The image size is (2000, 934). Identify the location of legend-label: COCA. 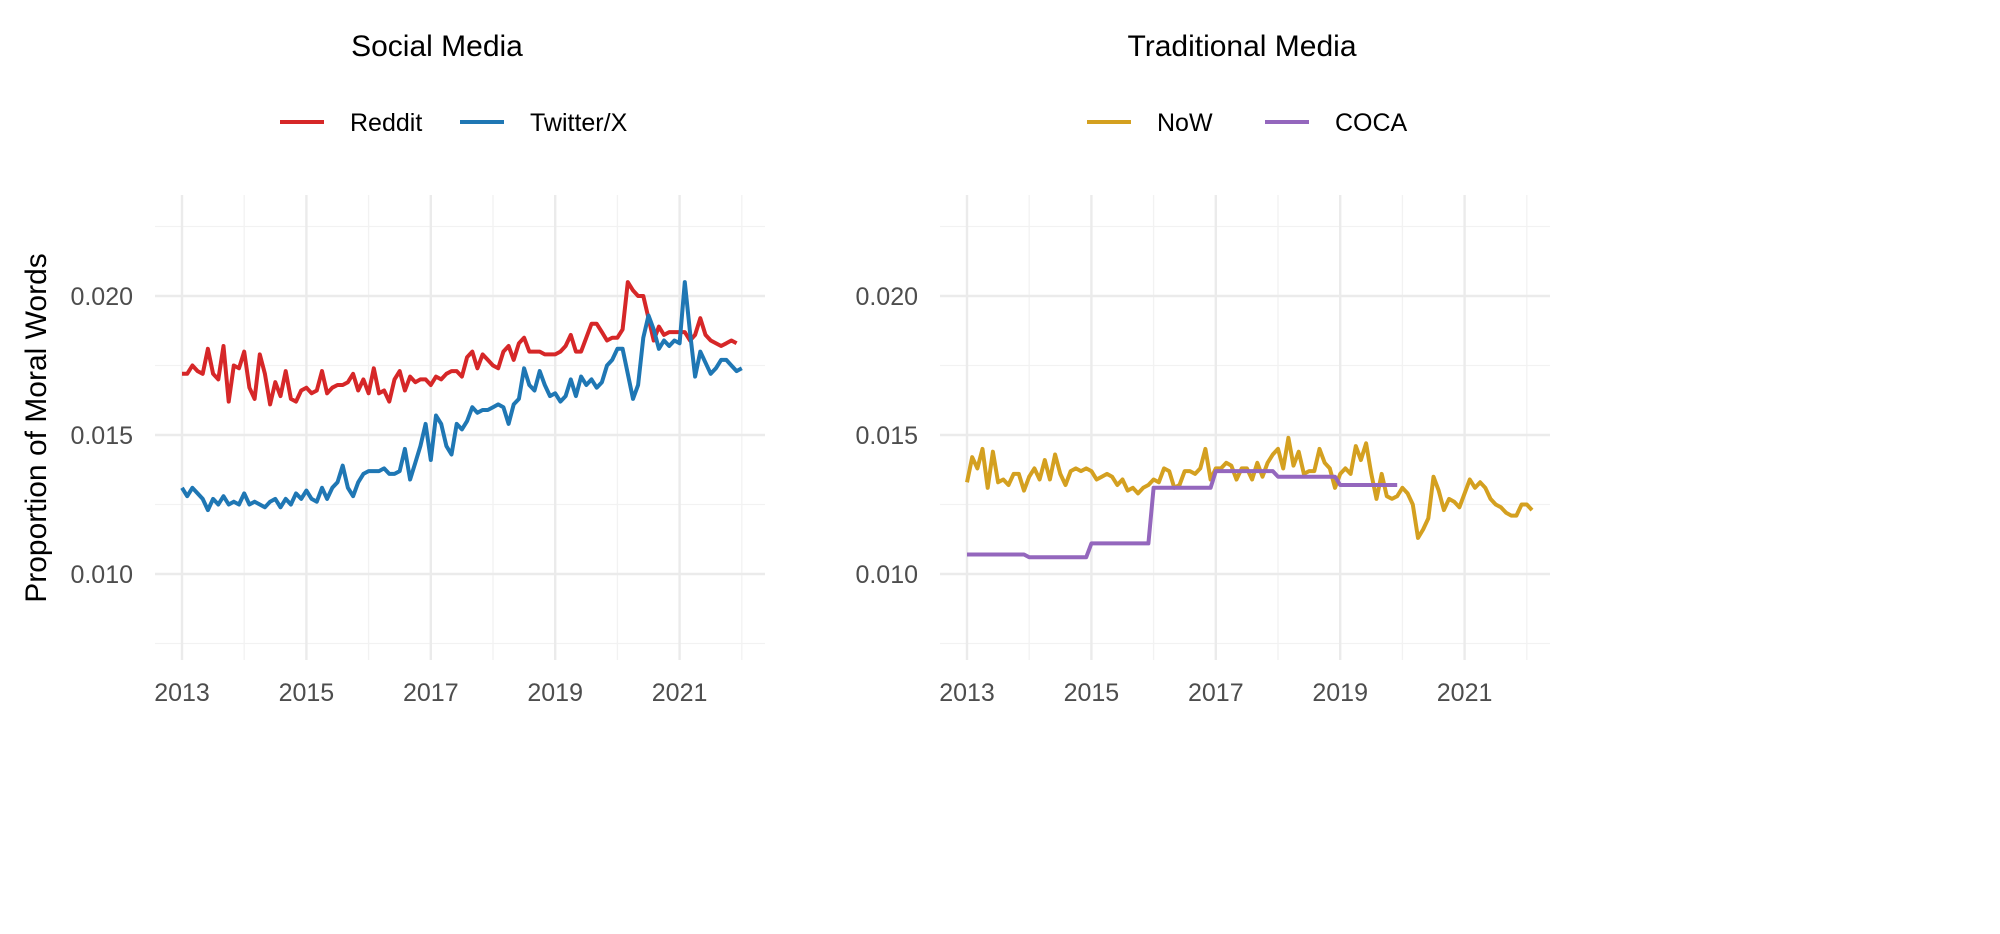
(1371, 123).